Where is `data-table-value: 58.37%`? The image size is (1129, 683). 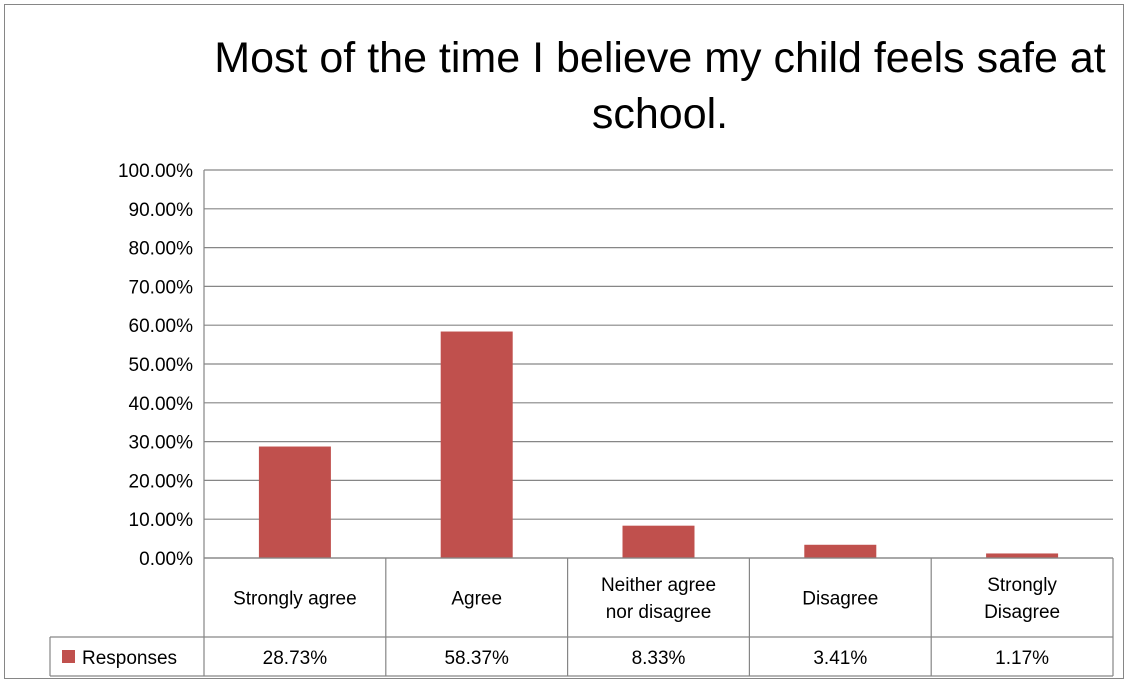 data-table-value: 58.37% is located at coordinates (476, 658).